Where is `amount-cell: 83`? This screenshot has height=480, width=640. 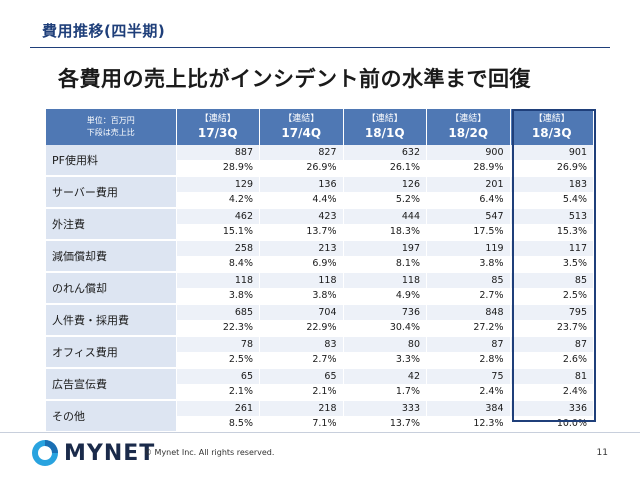 amount-cell: 83 is located at coordinates (301, 344).